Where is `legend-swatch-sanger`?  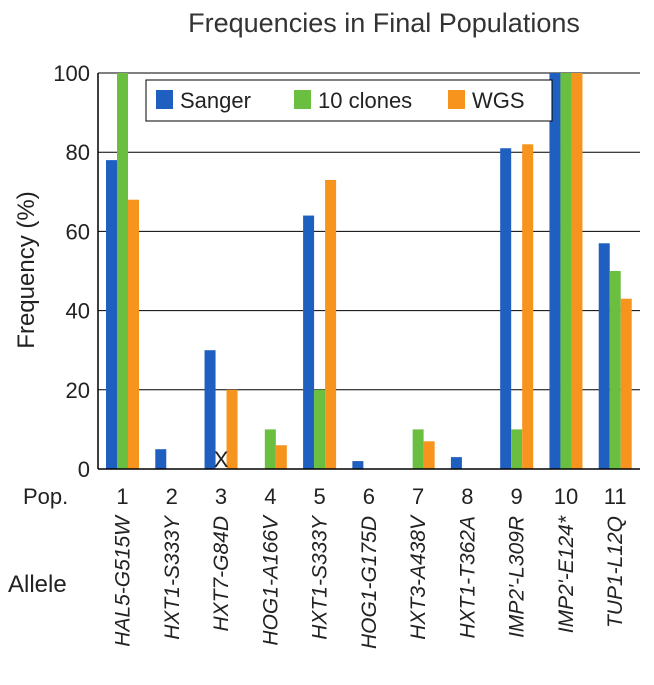
legend-swatch-sanger is located at coordinates (164, 99).